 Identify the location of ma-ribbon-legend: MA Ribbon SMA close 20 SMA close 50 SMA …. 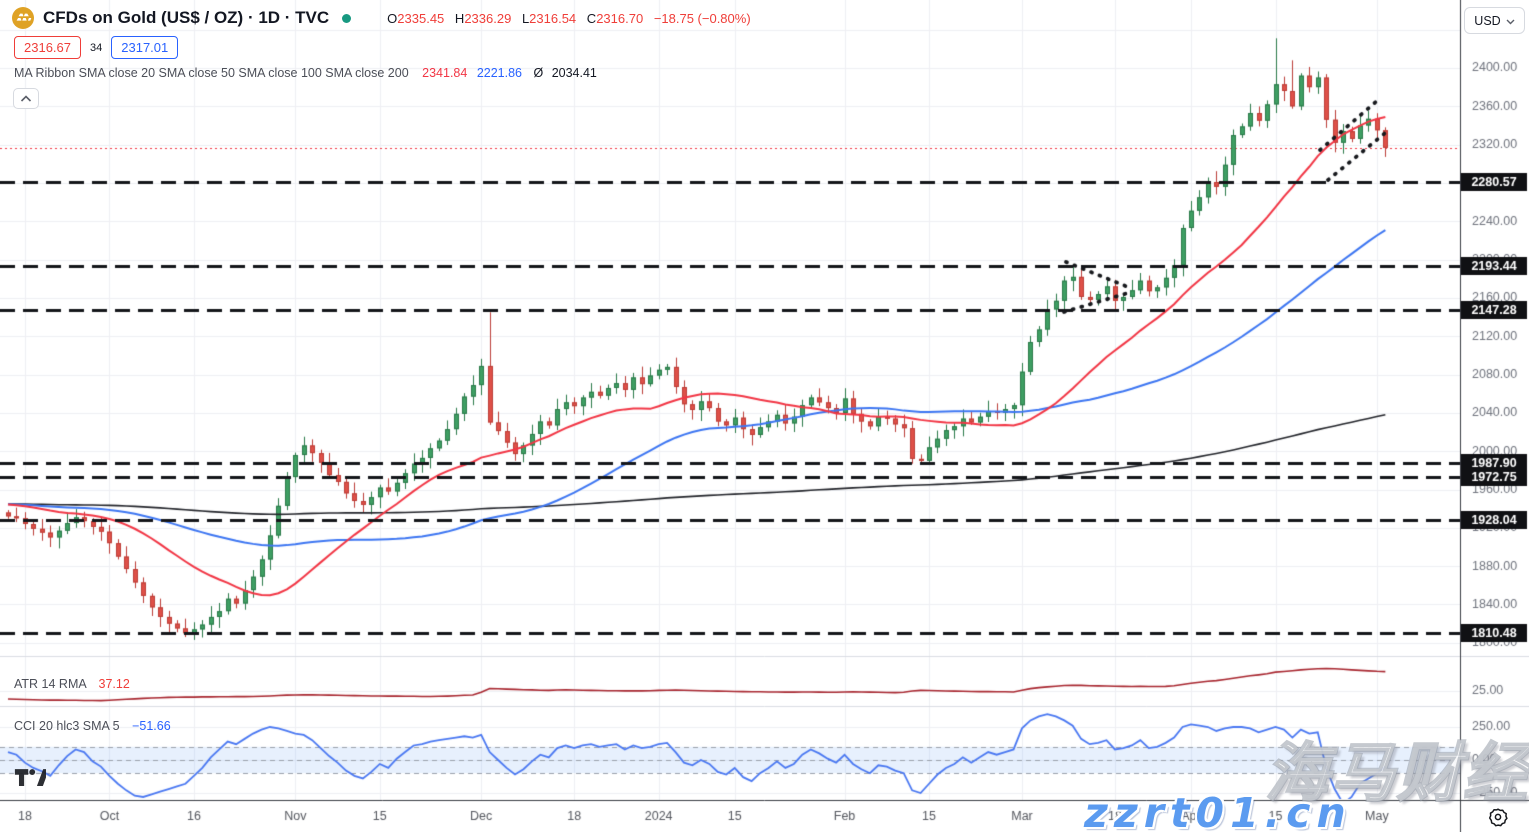
(305, 73).